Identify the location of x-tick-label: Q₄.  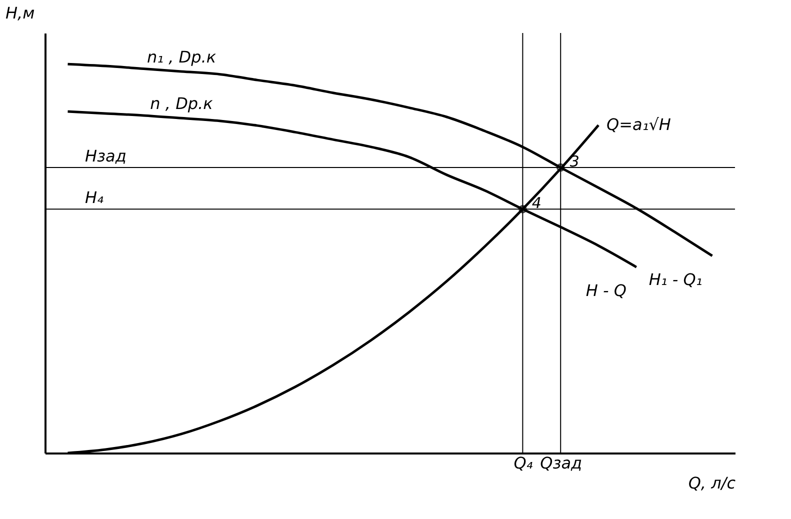
(524, 463).